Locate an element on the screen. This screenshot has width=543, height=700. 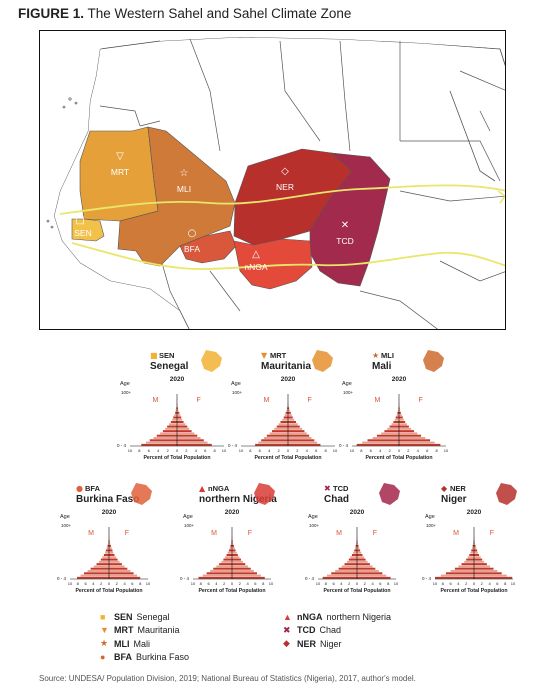
map-label-mli: MLI is located at coordinates (184, 189).